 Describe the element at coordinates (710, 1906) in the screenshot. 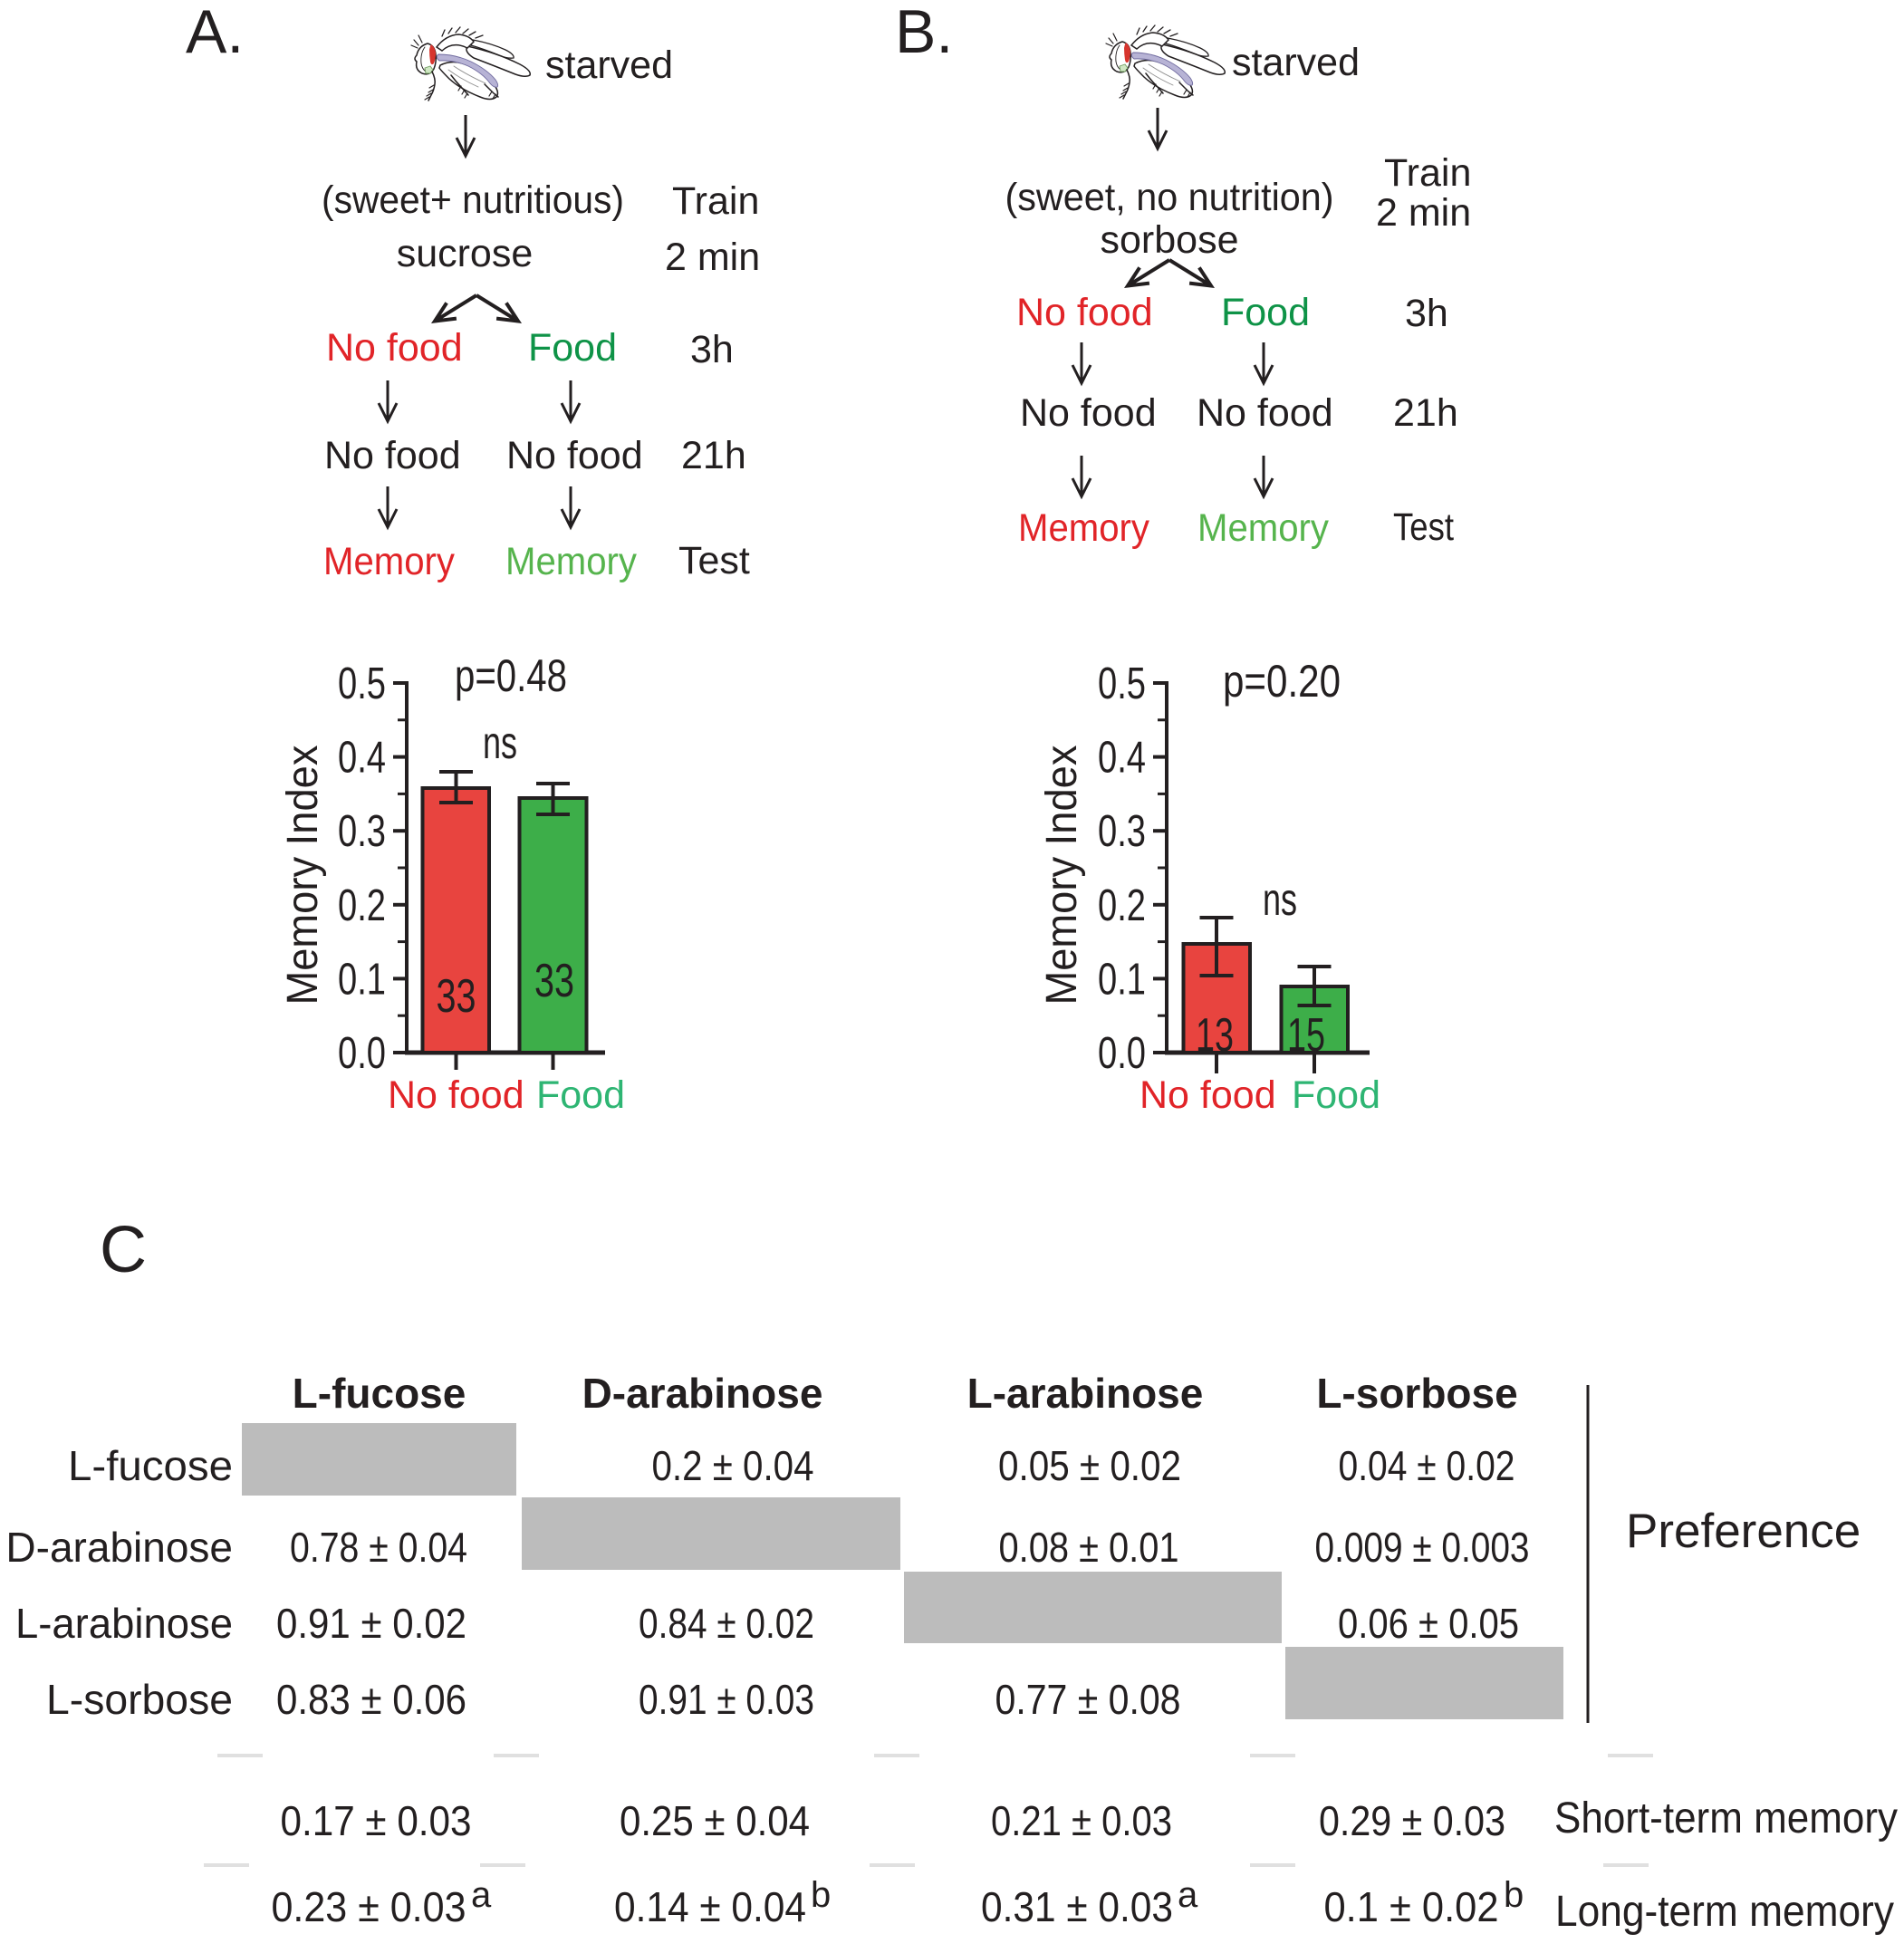

I see `svg-text: 0.14 ± 0.04` at that location.